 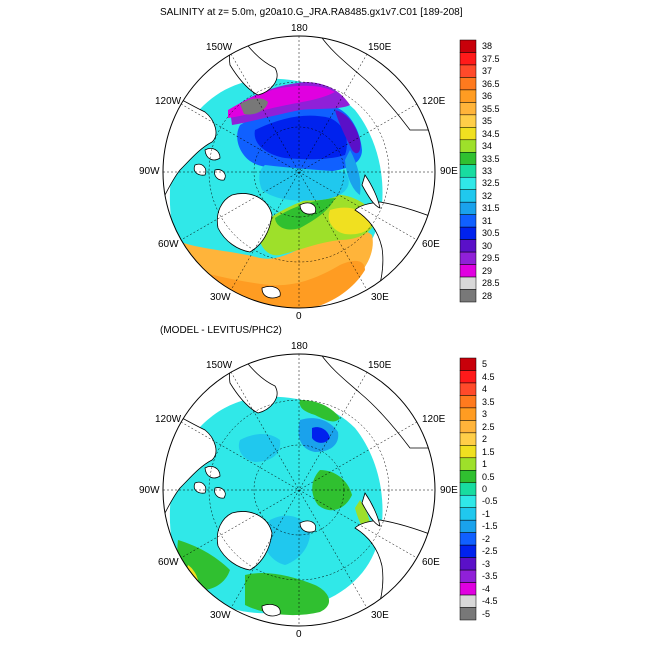 What do you see at coordinates (168, 244) in the screenshot?
I see `p1-lon-60w: 60W` at bounding box center [168, 244].